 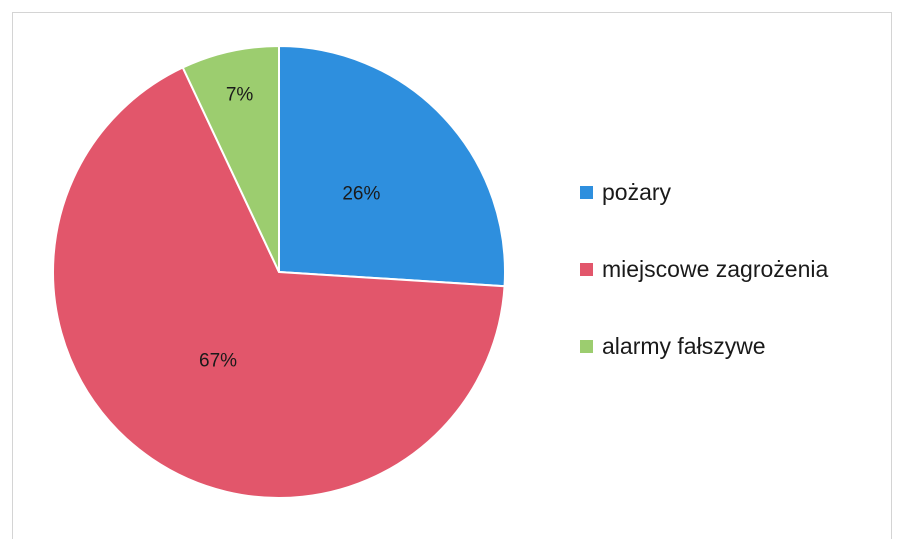 What do you see at coordinates (715, 268) in the screenshot?
I see `legend-label-miejscowe-zagrozenia: miejscowe zagrożenia` at bounding box center [715, 268].